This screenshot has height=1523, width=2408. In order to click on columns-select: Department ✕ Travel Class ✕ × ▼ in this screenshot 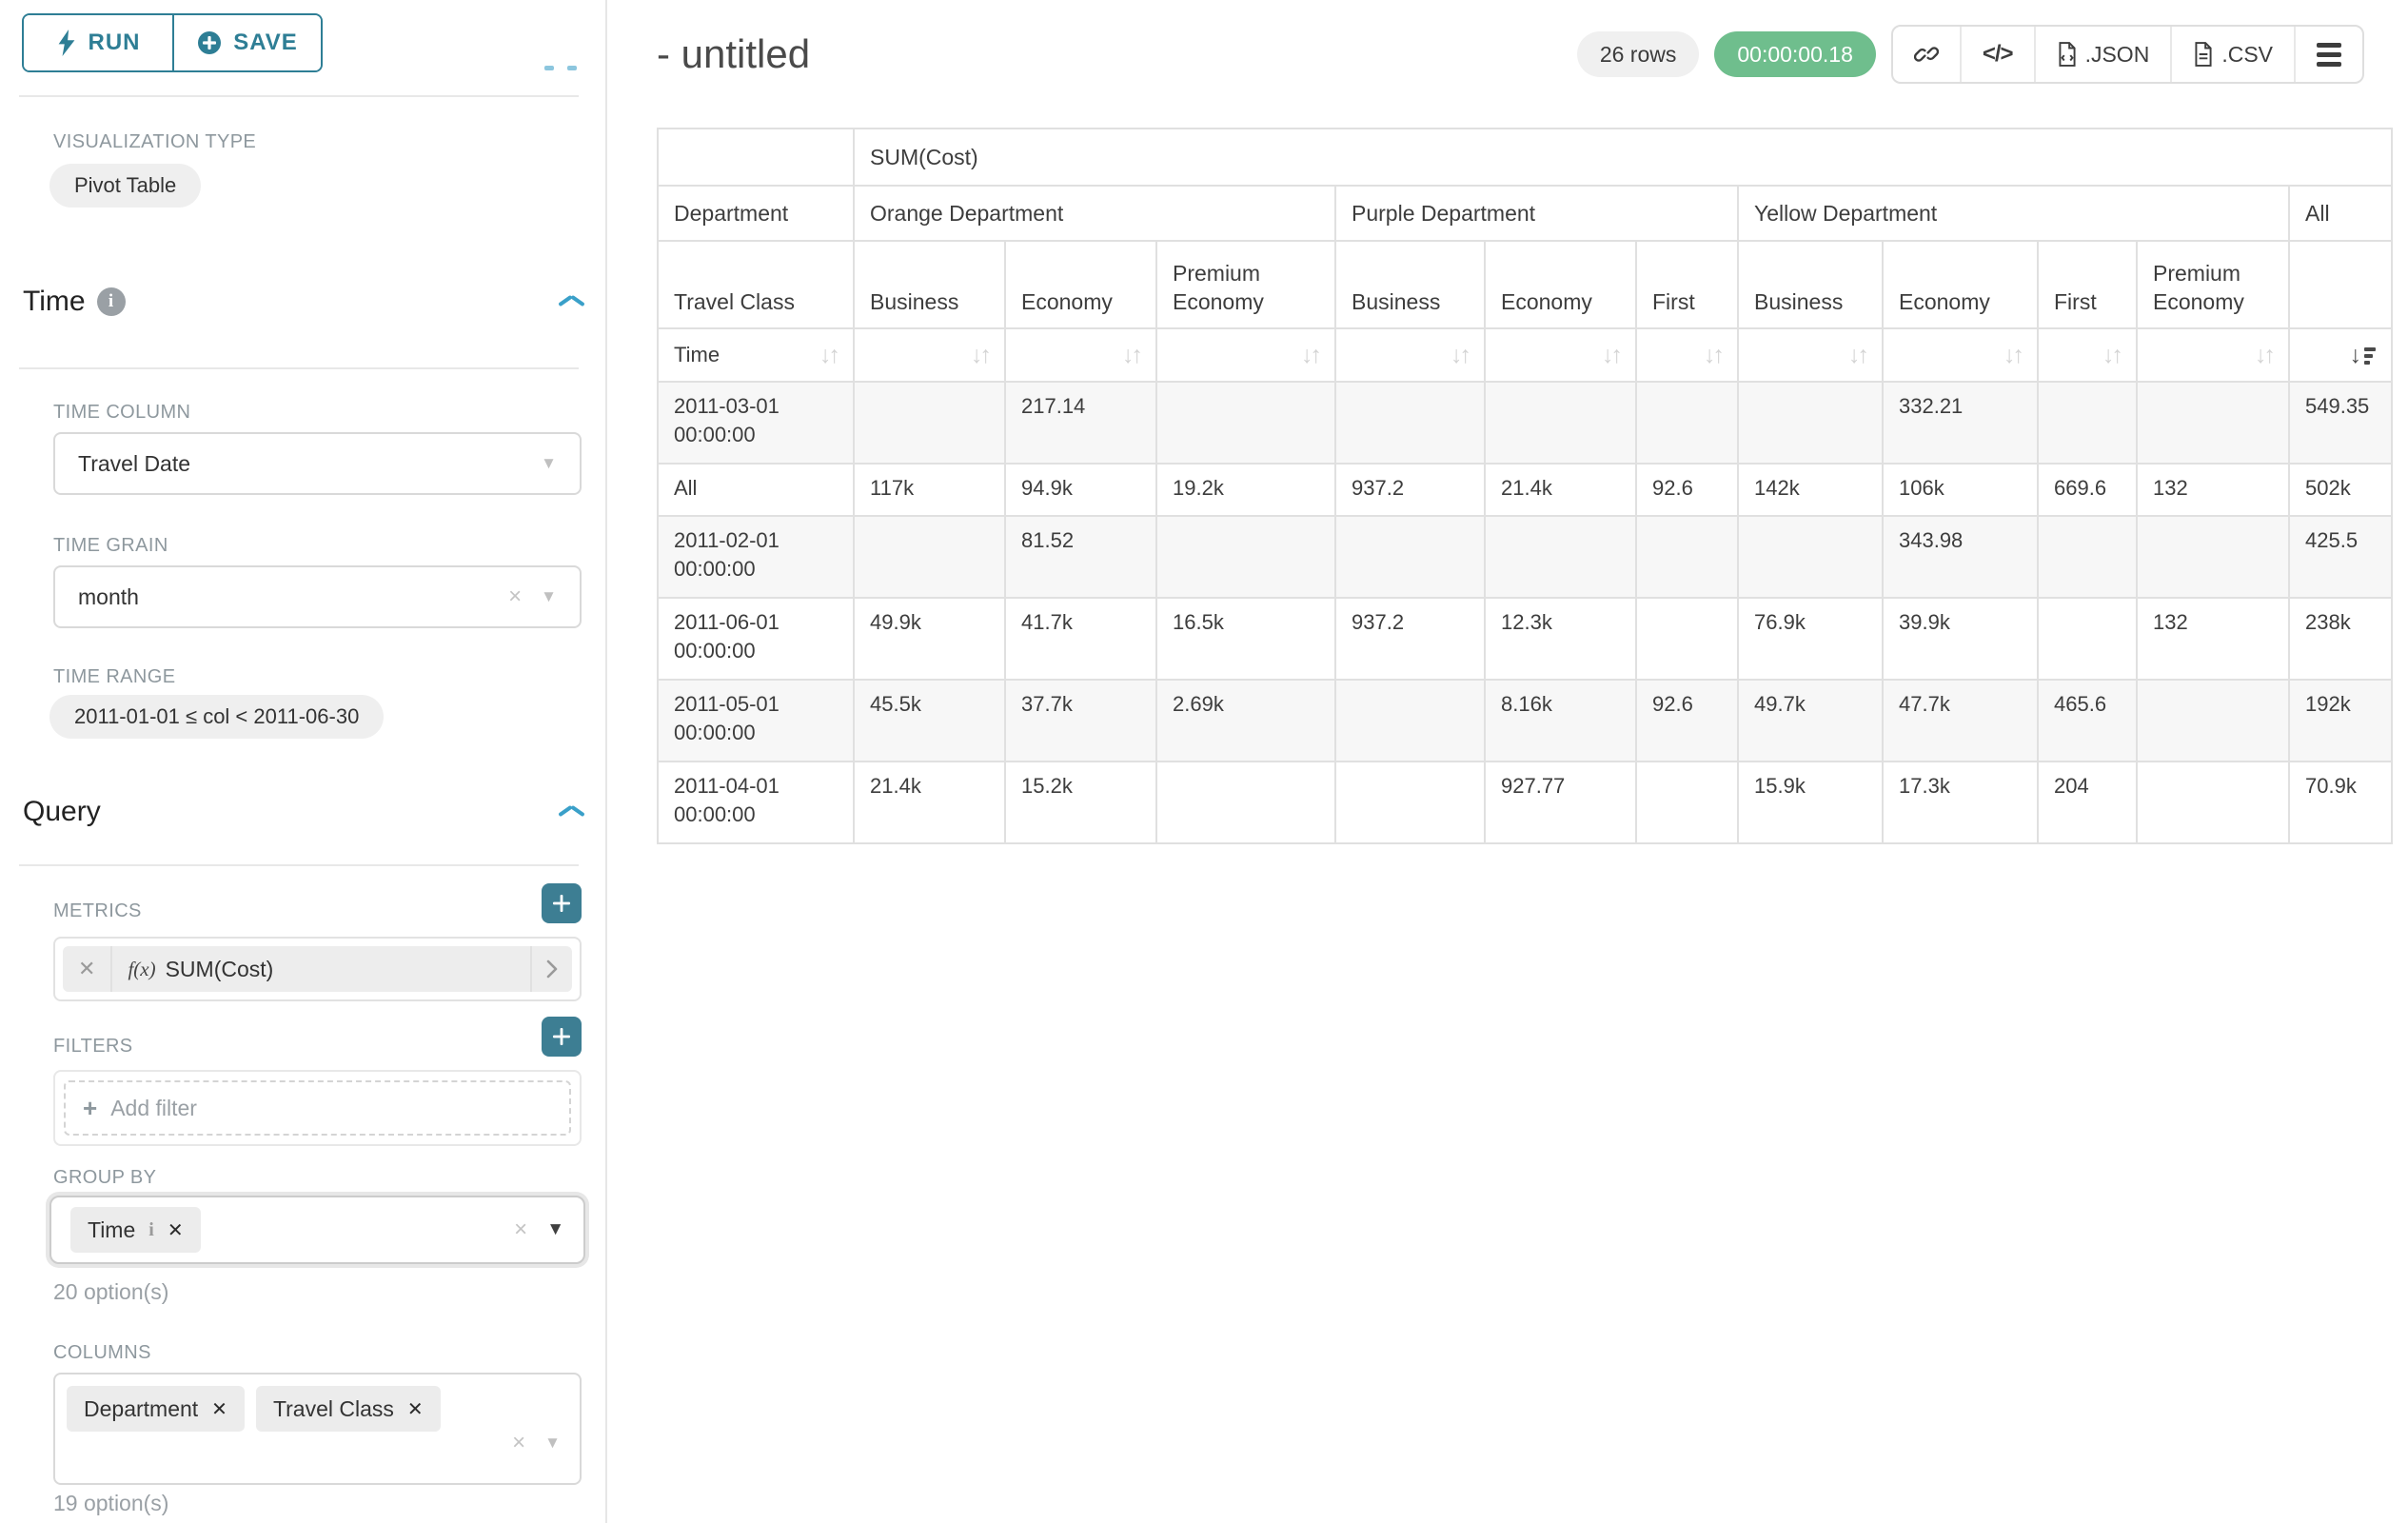, I will do `click(317, 1429)`.